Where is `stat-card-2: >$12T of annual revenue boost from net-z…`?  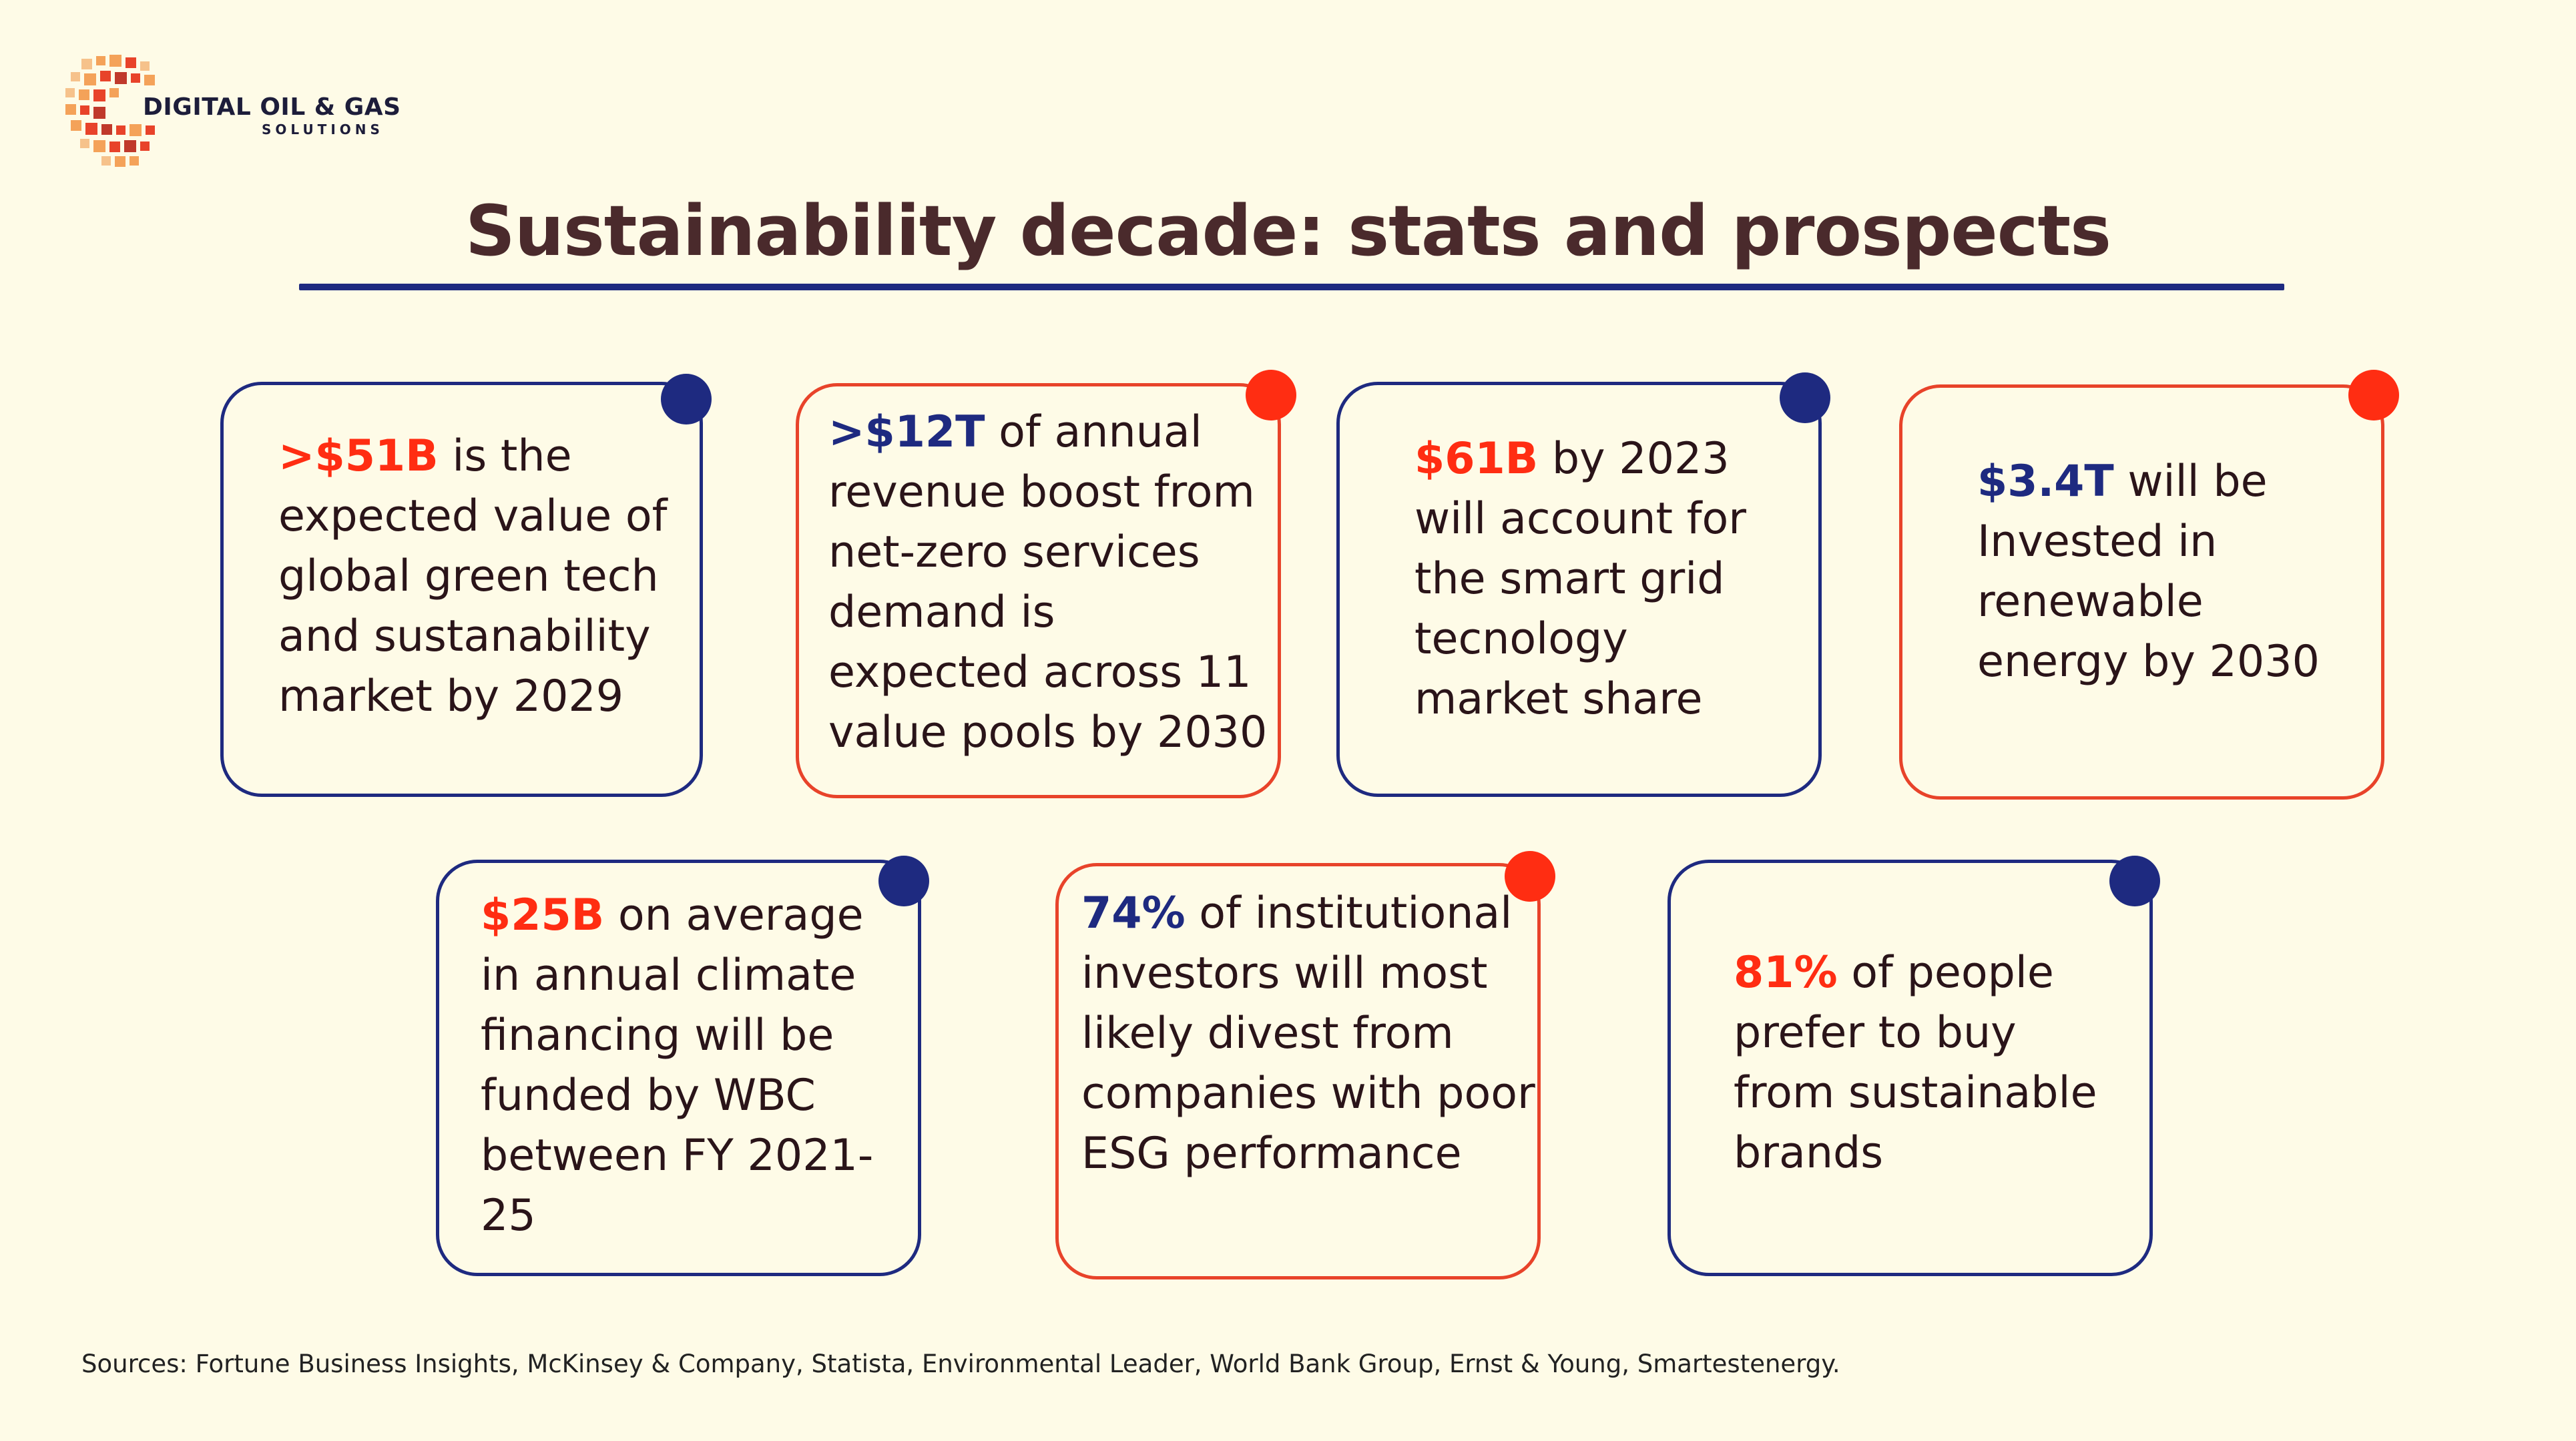 stat-card-2: >$12T of annual revenue boost from net-z… is located at coordinates (1038, 590).